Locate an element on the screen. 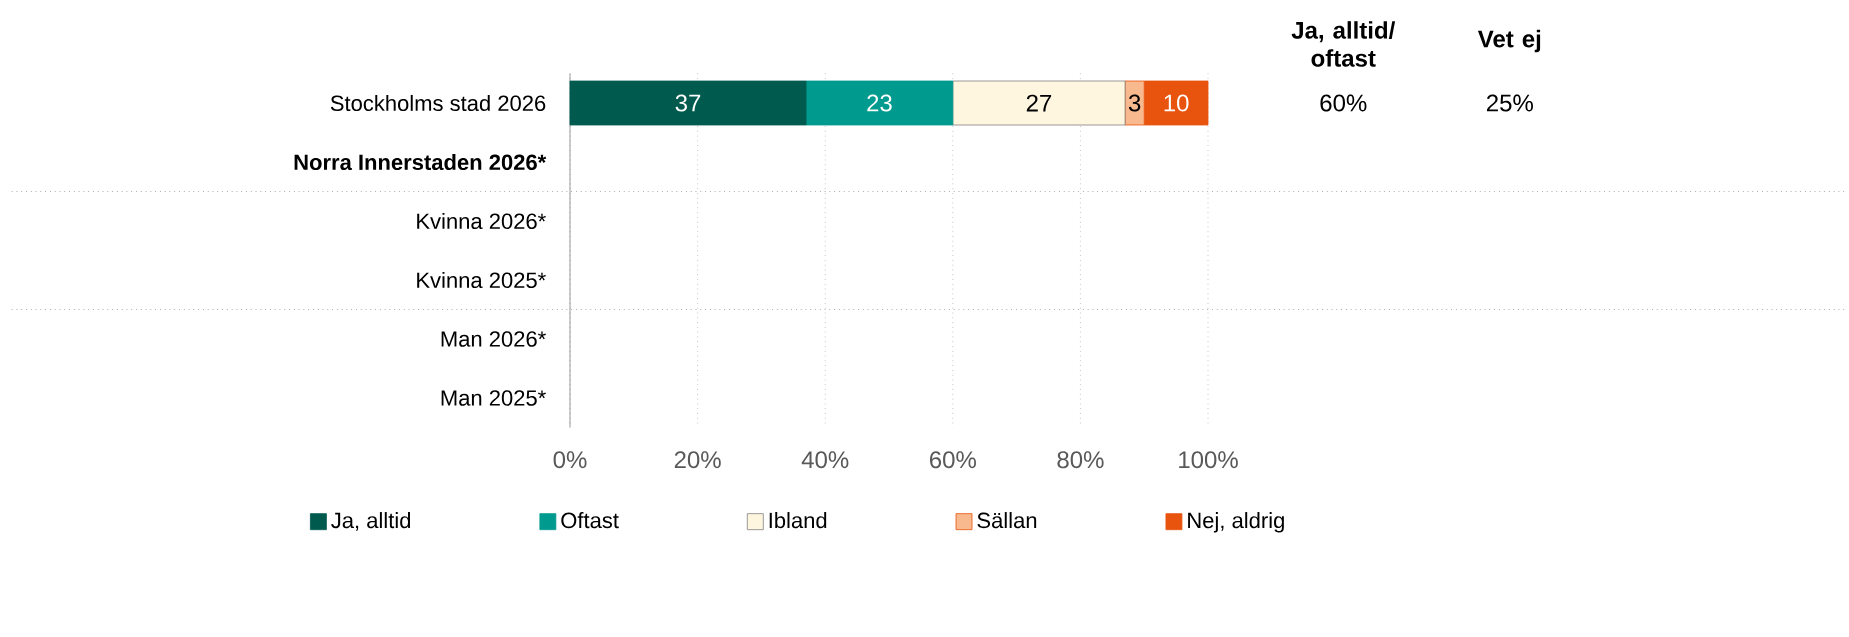 The image size is (1849, 637). text: 60% is located at coordinates (1343, 103).